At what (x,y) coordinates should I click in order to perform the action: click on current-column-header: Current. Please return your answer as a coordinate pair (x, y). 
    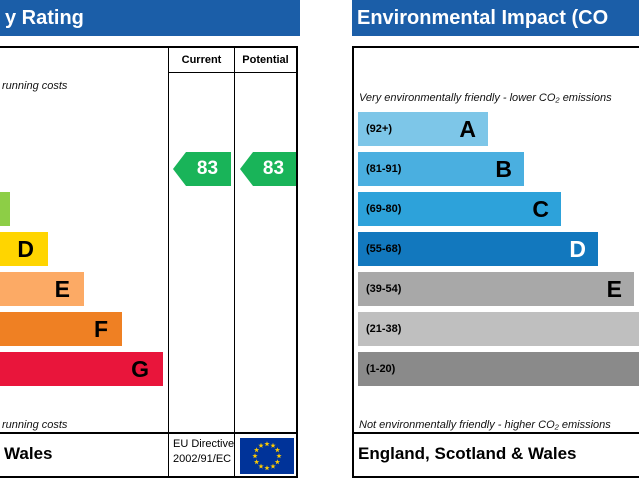
    Looking at the image, I should click on (201, 59).